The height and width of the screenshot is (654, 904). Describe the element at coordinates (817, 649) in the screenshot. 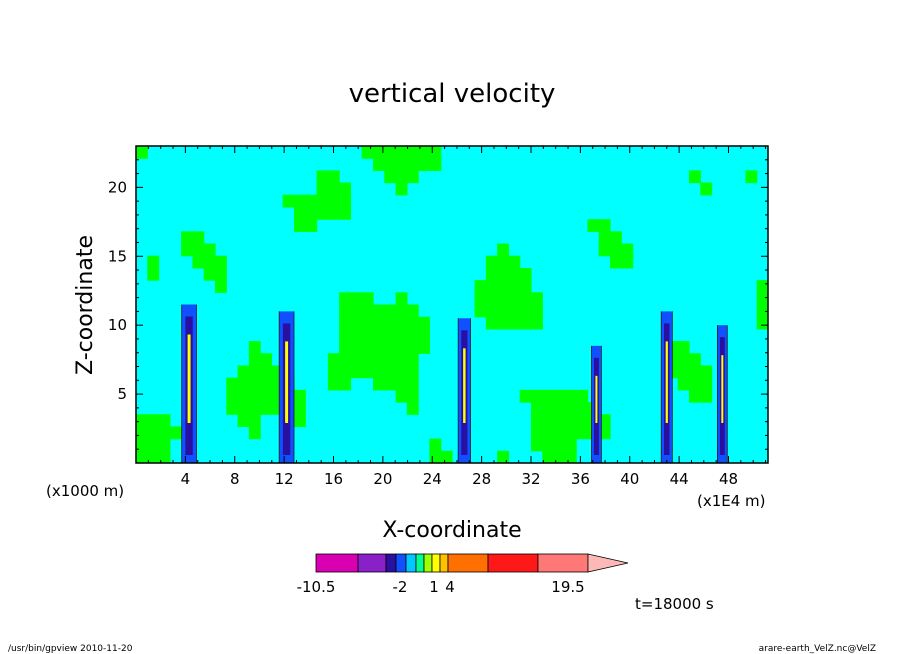

I see `footer-right: arare-earth_VelZ.nc@VelZ` at that location.